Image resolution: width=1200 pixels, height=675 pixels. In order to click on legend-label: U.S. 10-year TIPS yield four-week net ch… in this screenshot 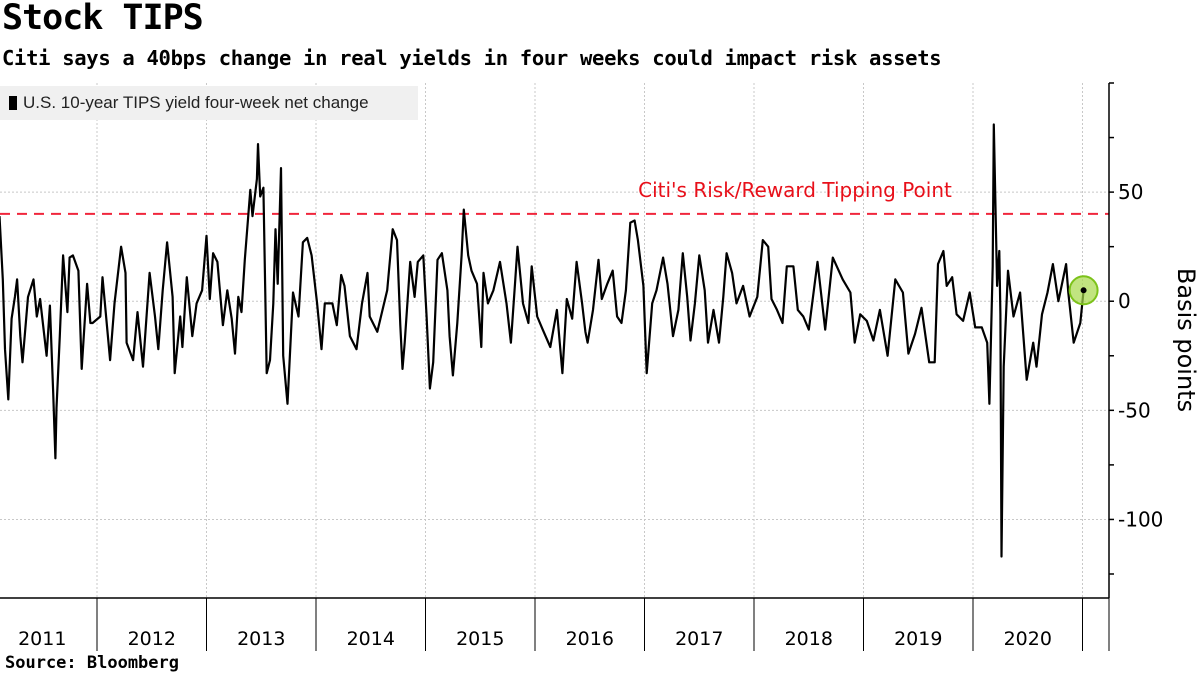, I will do `click(196, 102)`.